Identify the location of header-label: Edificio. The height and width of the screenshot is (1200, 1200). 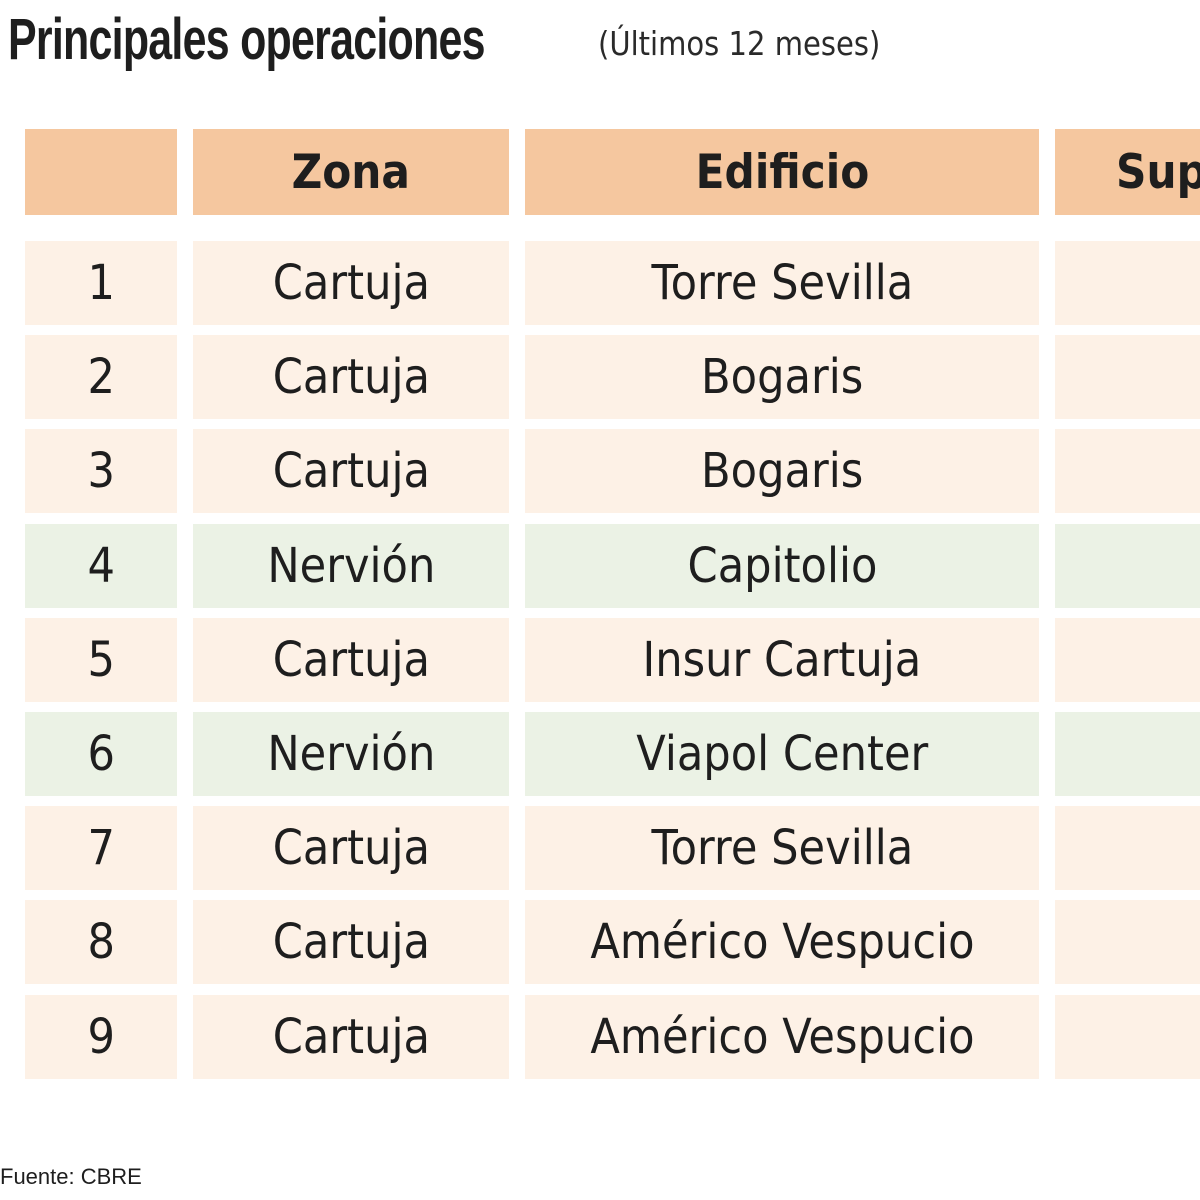
(782, 172).